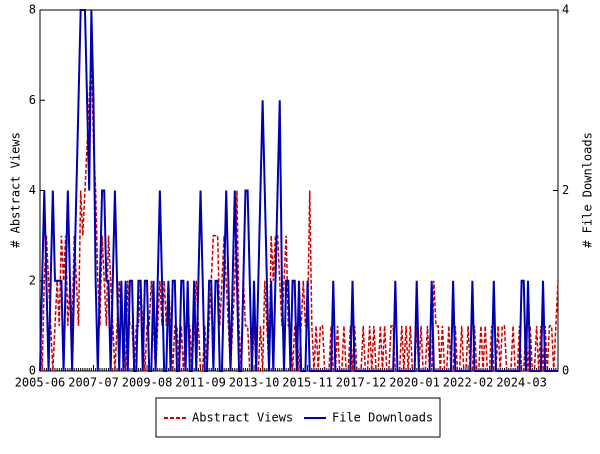 This screenshot has height=454, width=600. I want to click on x-tick-label: 2009-08, so click(147, 383).